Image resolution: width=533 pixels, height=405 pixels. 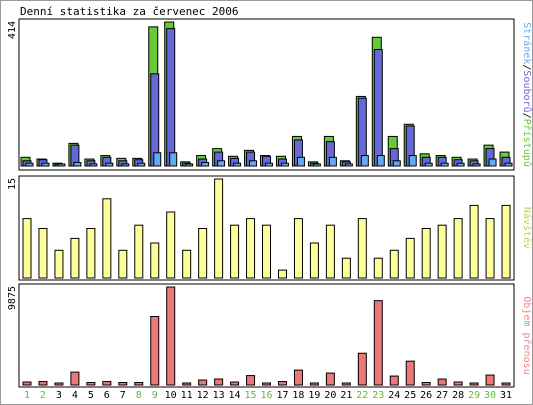 I want to click on x-tick-label: 7, so click(x=123, y=395).